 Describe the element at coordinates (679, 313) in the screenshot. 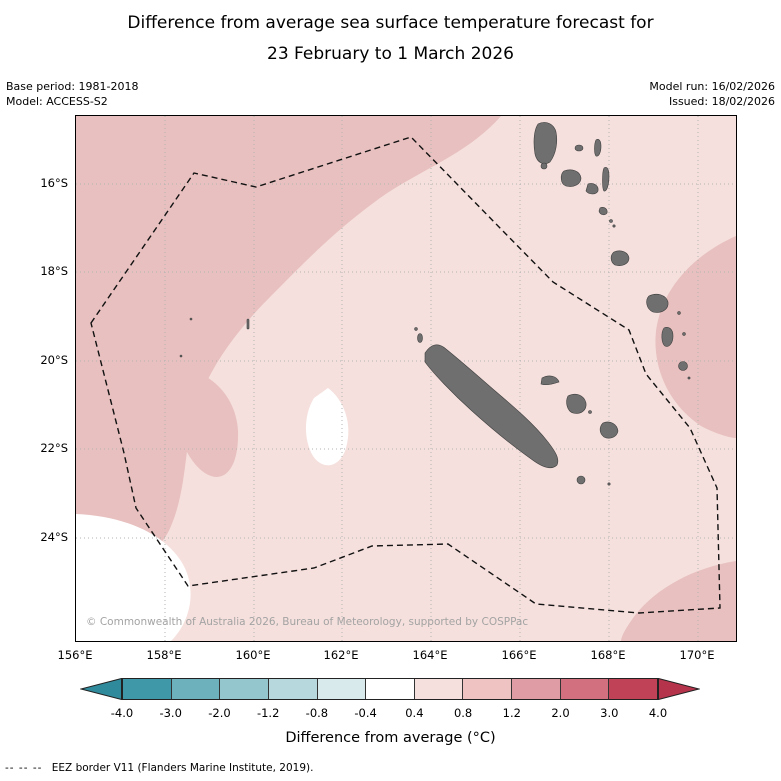

I see `aniwa-island` at that location.